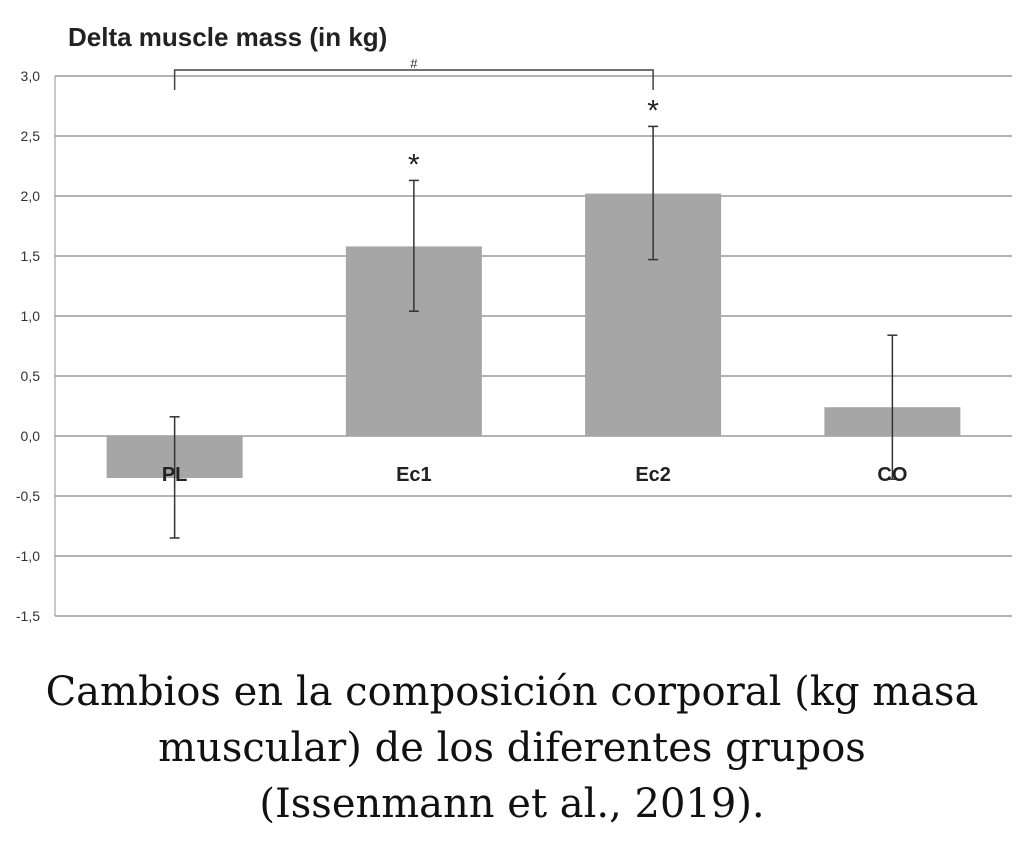 The height and width of the screenshot is (848, 1024). Describe the element at coordinates (28, 556) in the screenshot. I see `y-tick-label: -1,0` at that location.